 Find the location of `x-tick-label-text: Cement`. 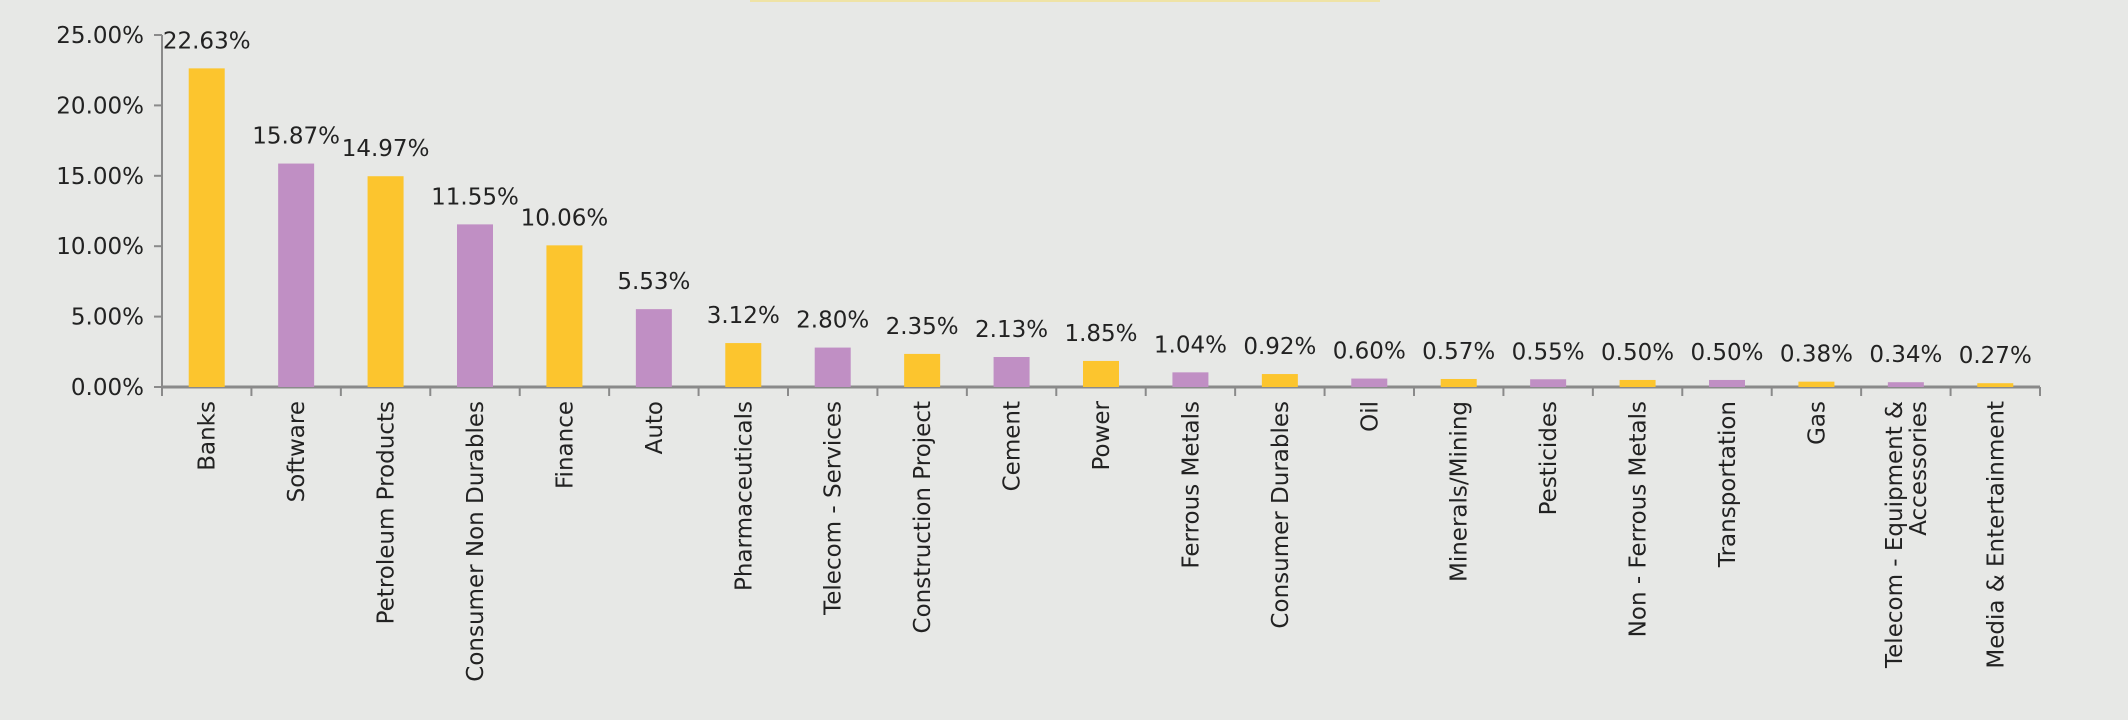

x-tick-label-text: Cement is located at coordinates (1013, 446).